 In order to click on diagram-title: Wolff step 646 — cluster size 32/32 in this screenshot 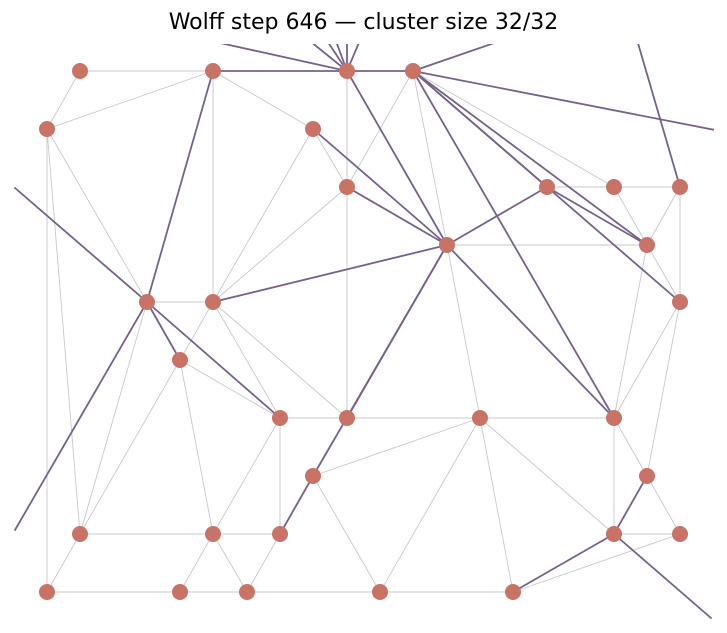, I will do `click(363, 22)`.